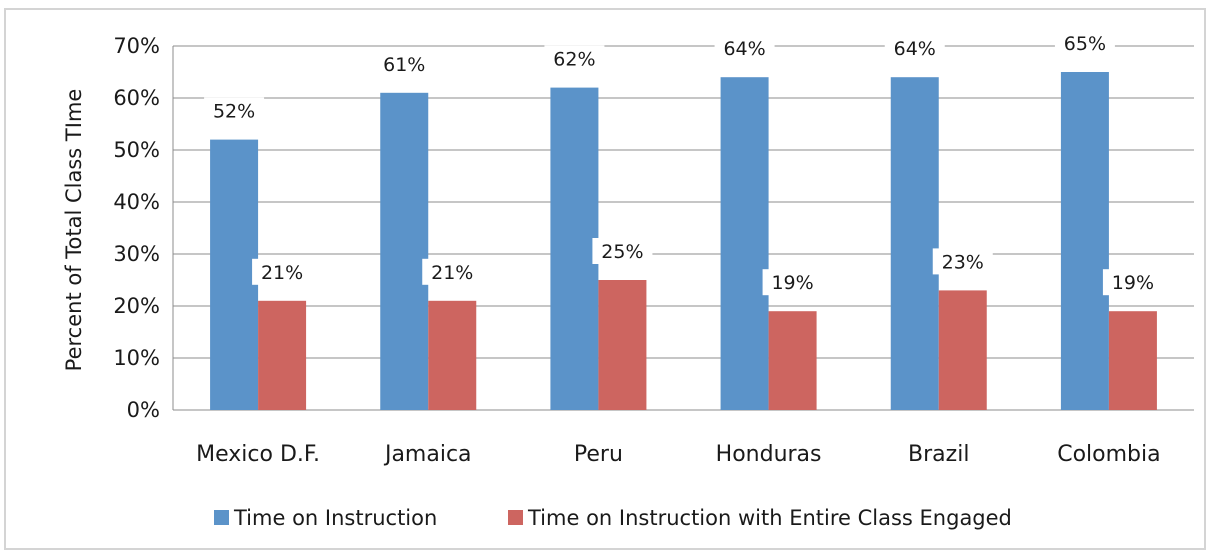  Describe the element at coordinates (136, 46) in the screenshot. I see `y-tick-label: 70%` at that location.